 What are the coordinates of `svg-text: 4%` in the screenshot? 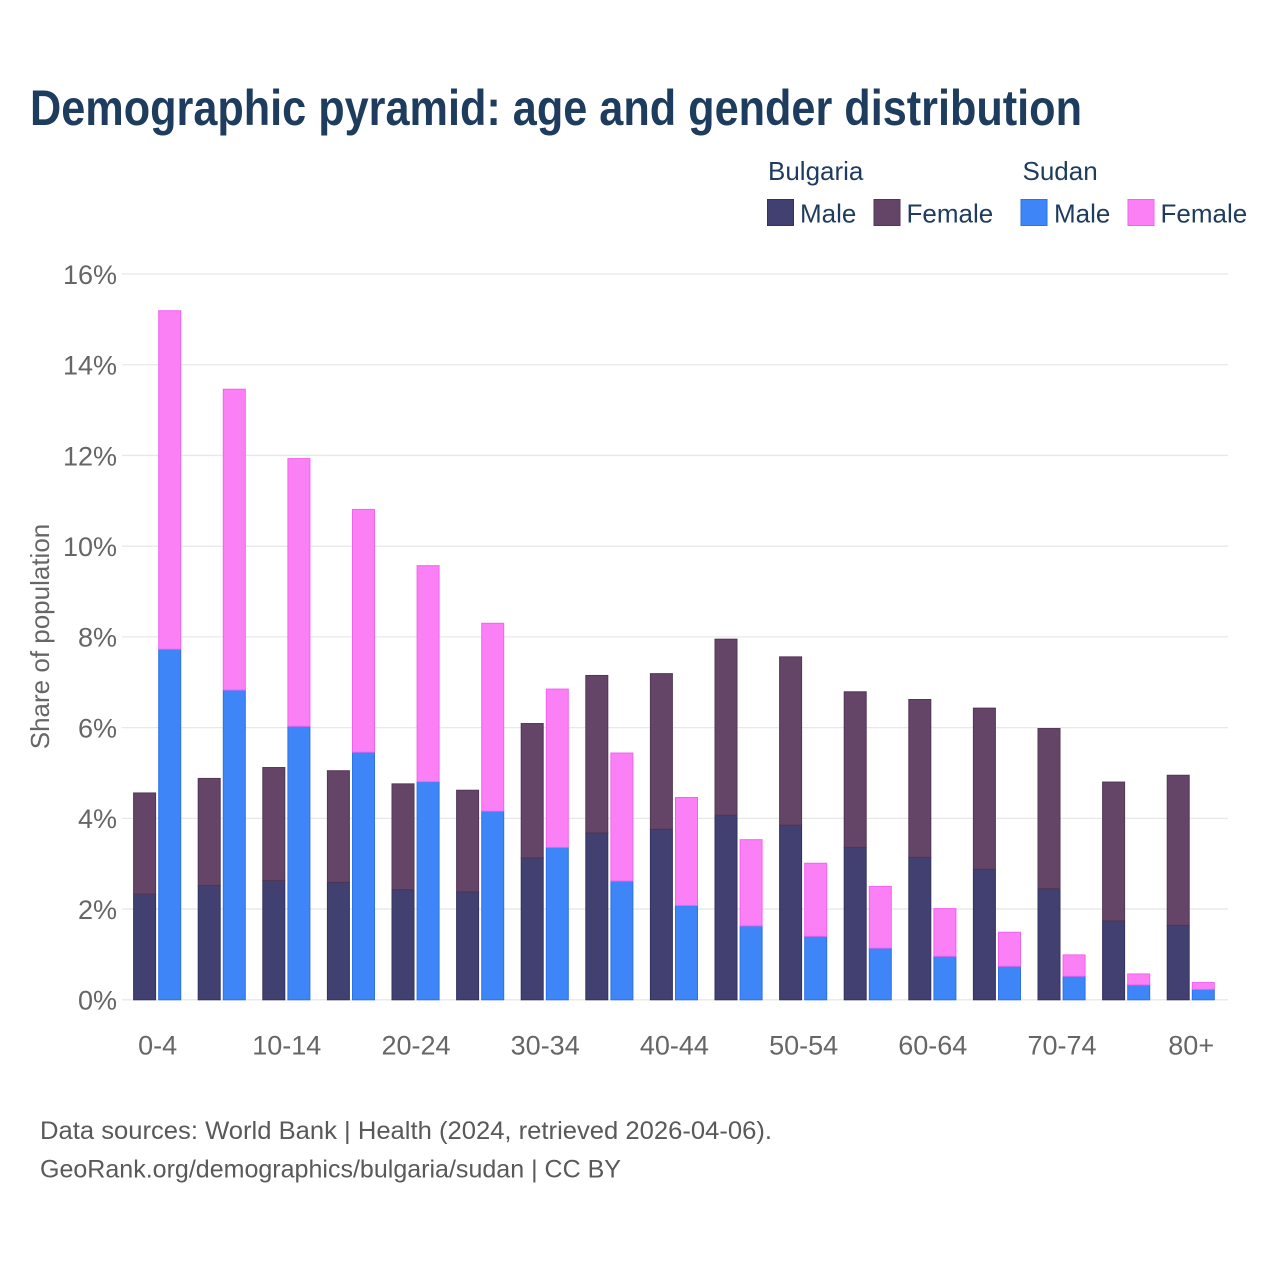 It's located at (97, 819).